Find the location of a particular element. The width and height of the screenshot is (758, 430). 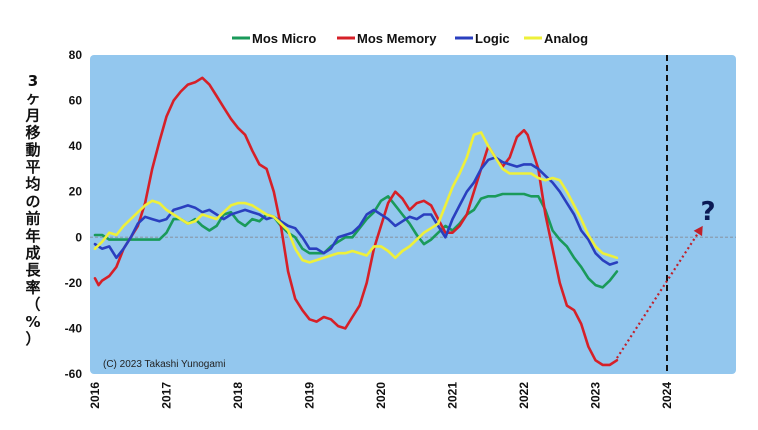

y-tick-label: 60 is located at coordinates (76, 101).